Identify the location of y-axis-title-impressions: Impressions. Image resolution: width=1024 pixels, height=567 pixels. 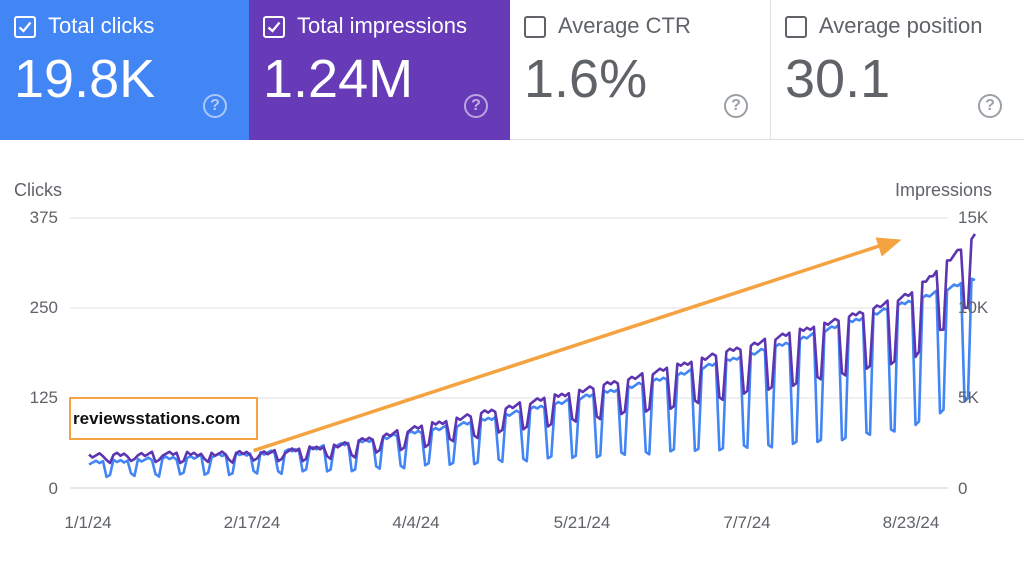
(944, 190).